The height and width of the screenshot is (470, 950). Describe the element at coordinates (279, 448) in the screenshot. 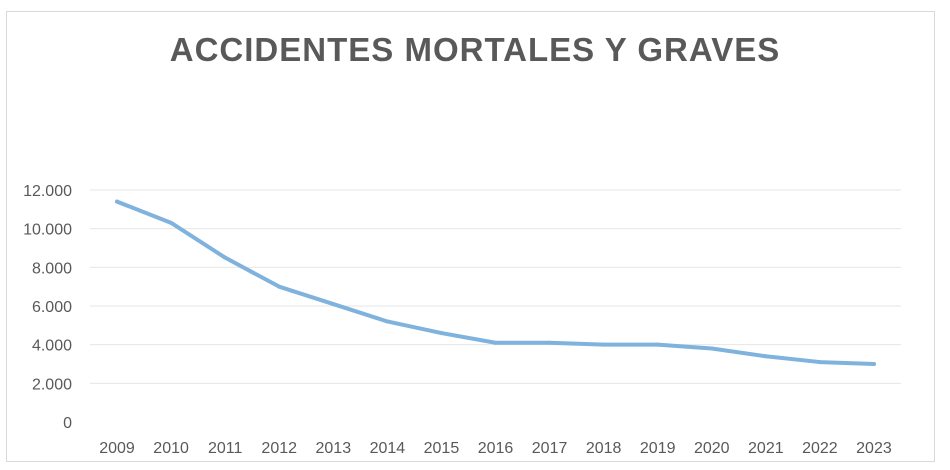

I see `x-tick-label: 2012` at that location.